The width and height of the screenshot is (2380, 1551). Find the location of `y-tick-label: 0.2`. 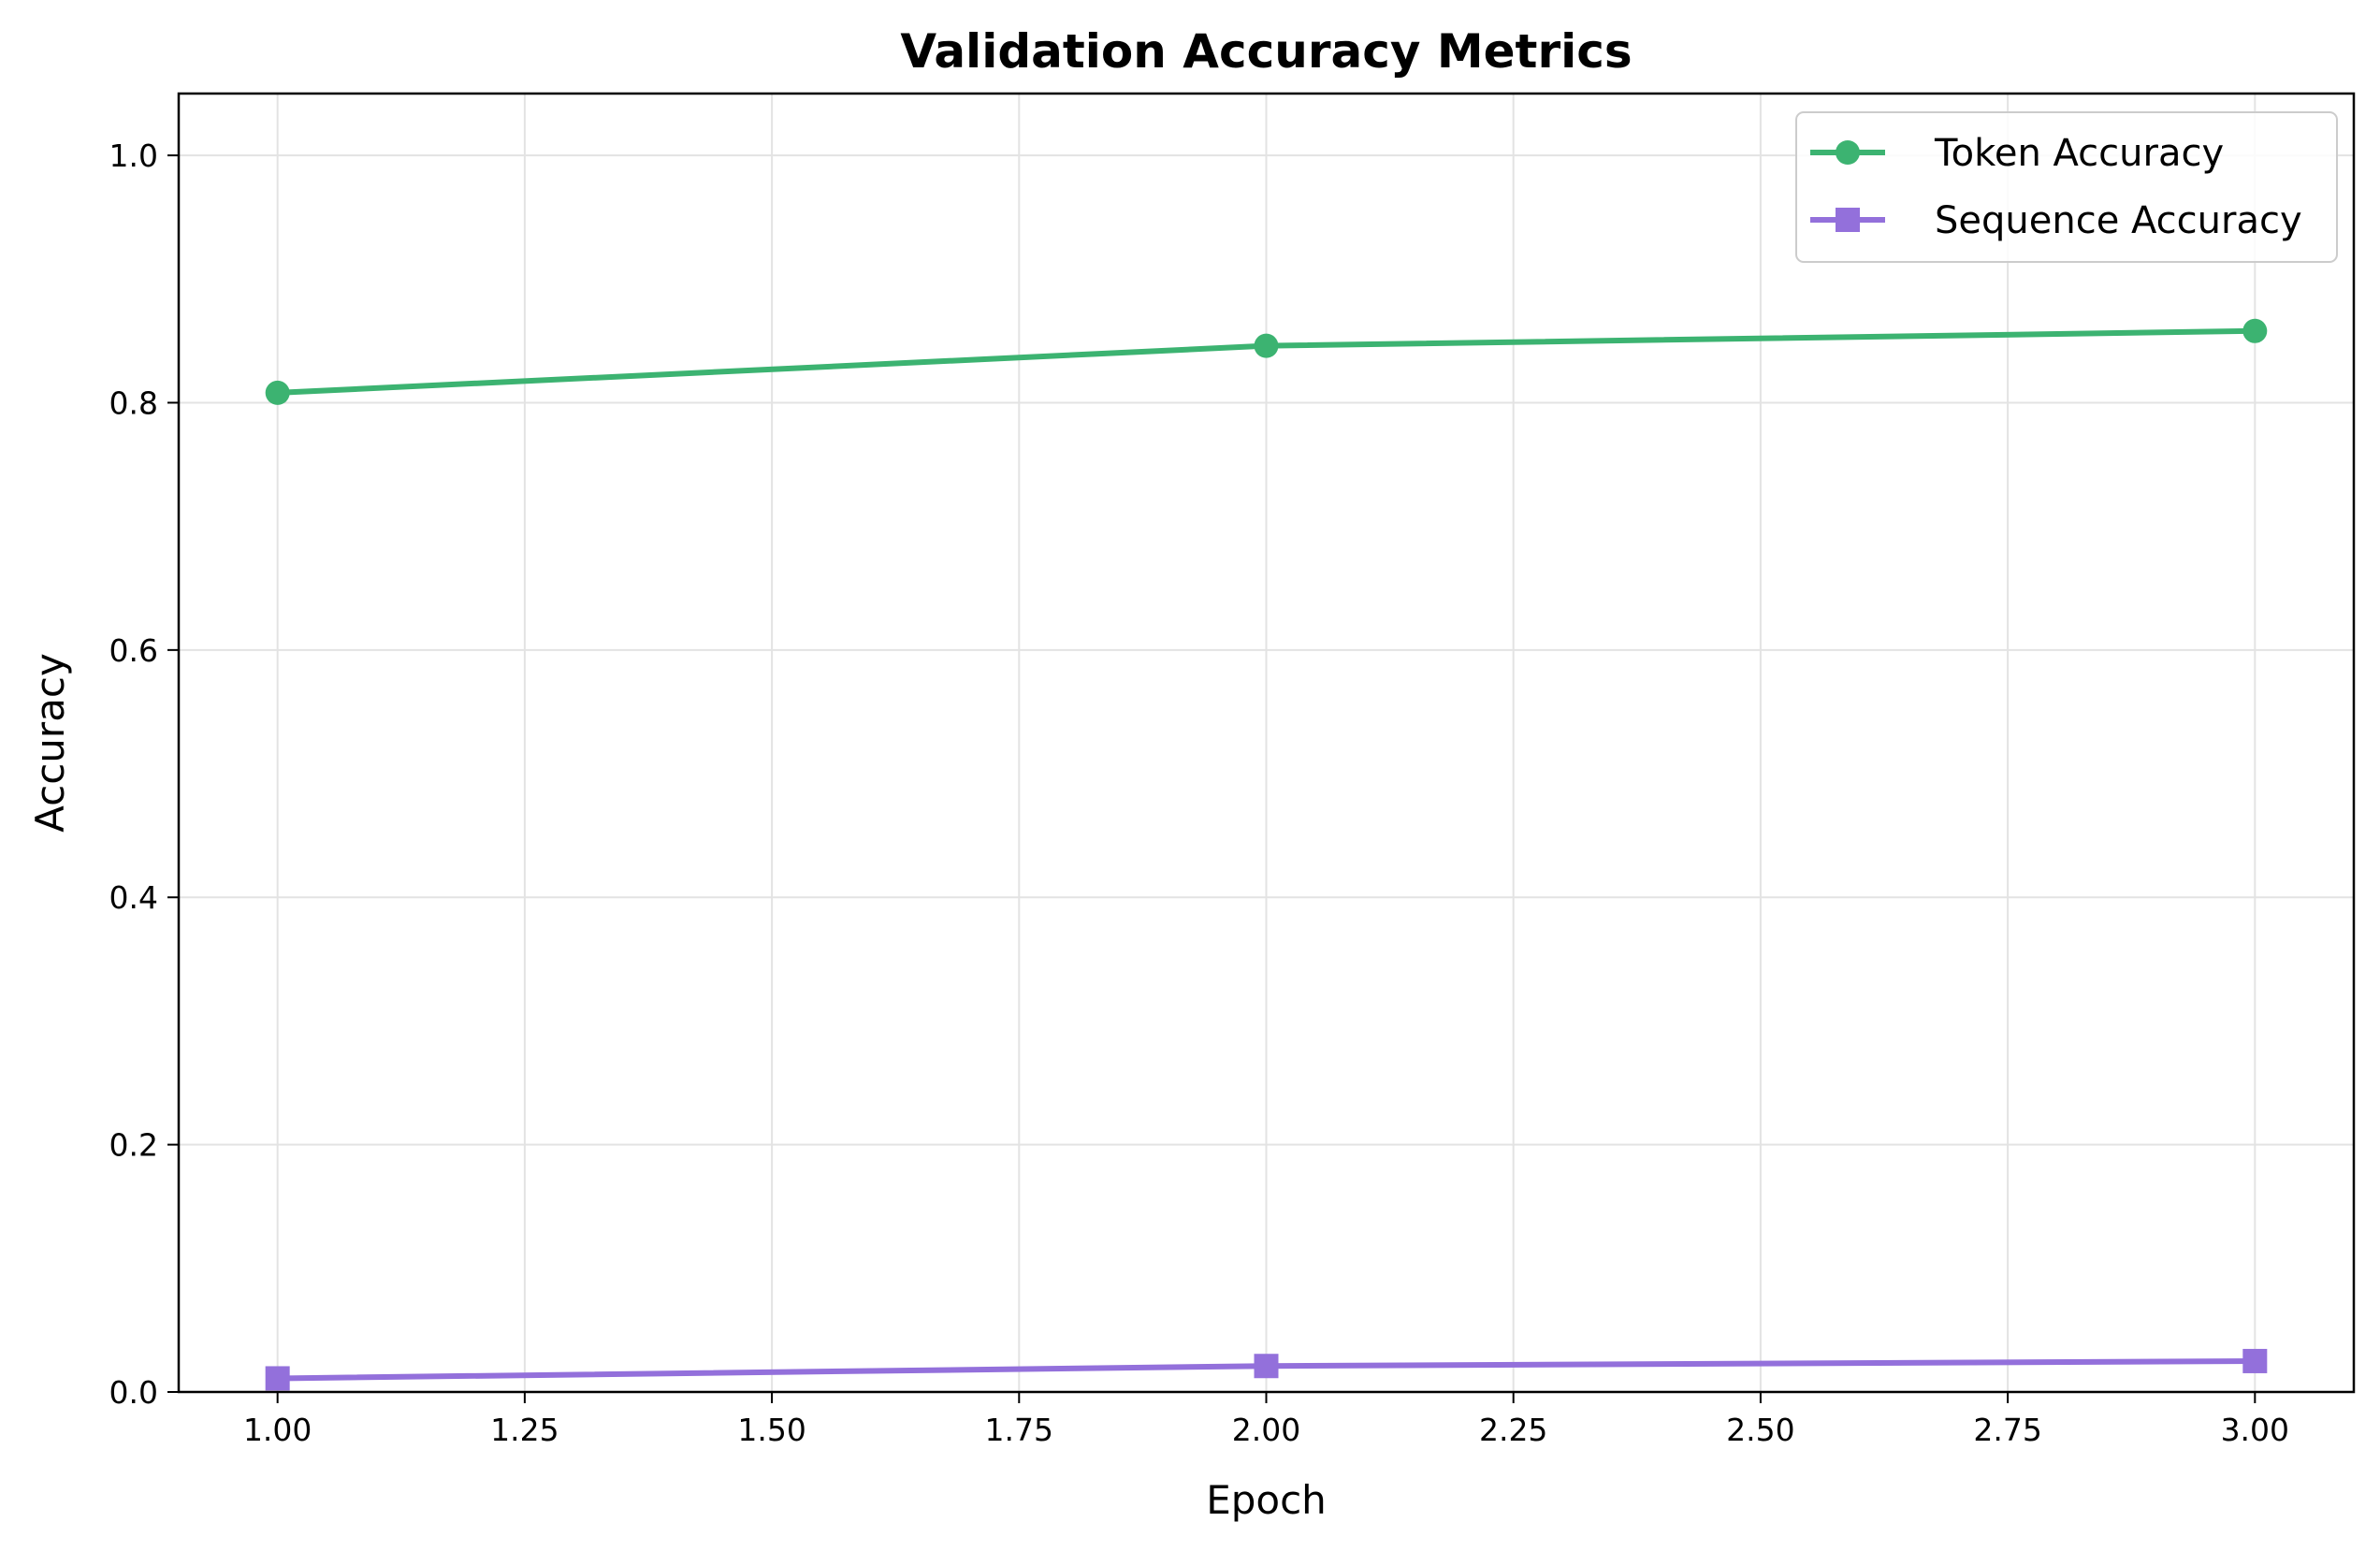

y-tick-label: 0.2 is located at coordinates (133, 1145).